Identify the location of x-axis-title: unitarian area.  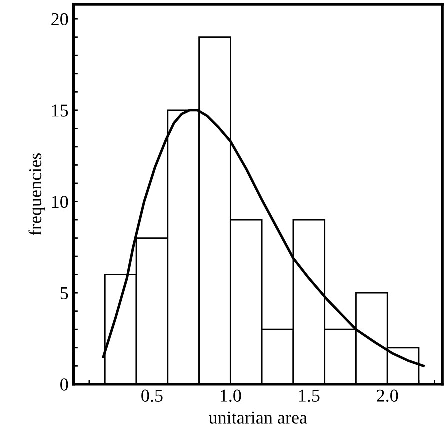
(258, 418).